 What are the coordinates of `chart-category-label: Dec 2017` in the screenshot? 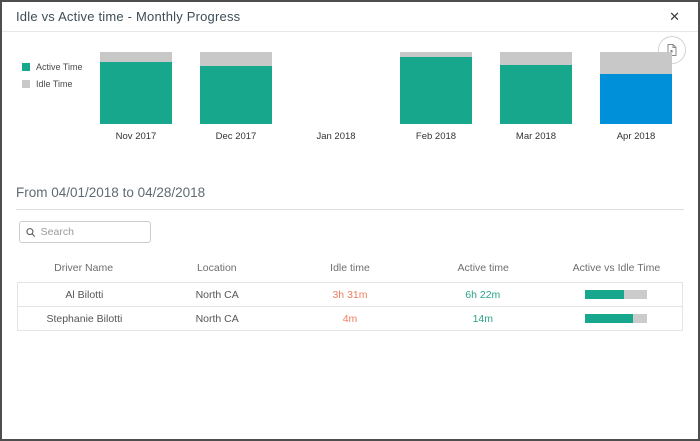 It's located at (236, 136).